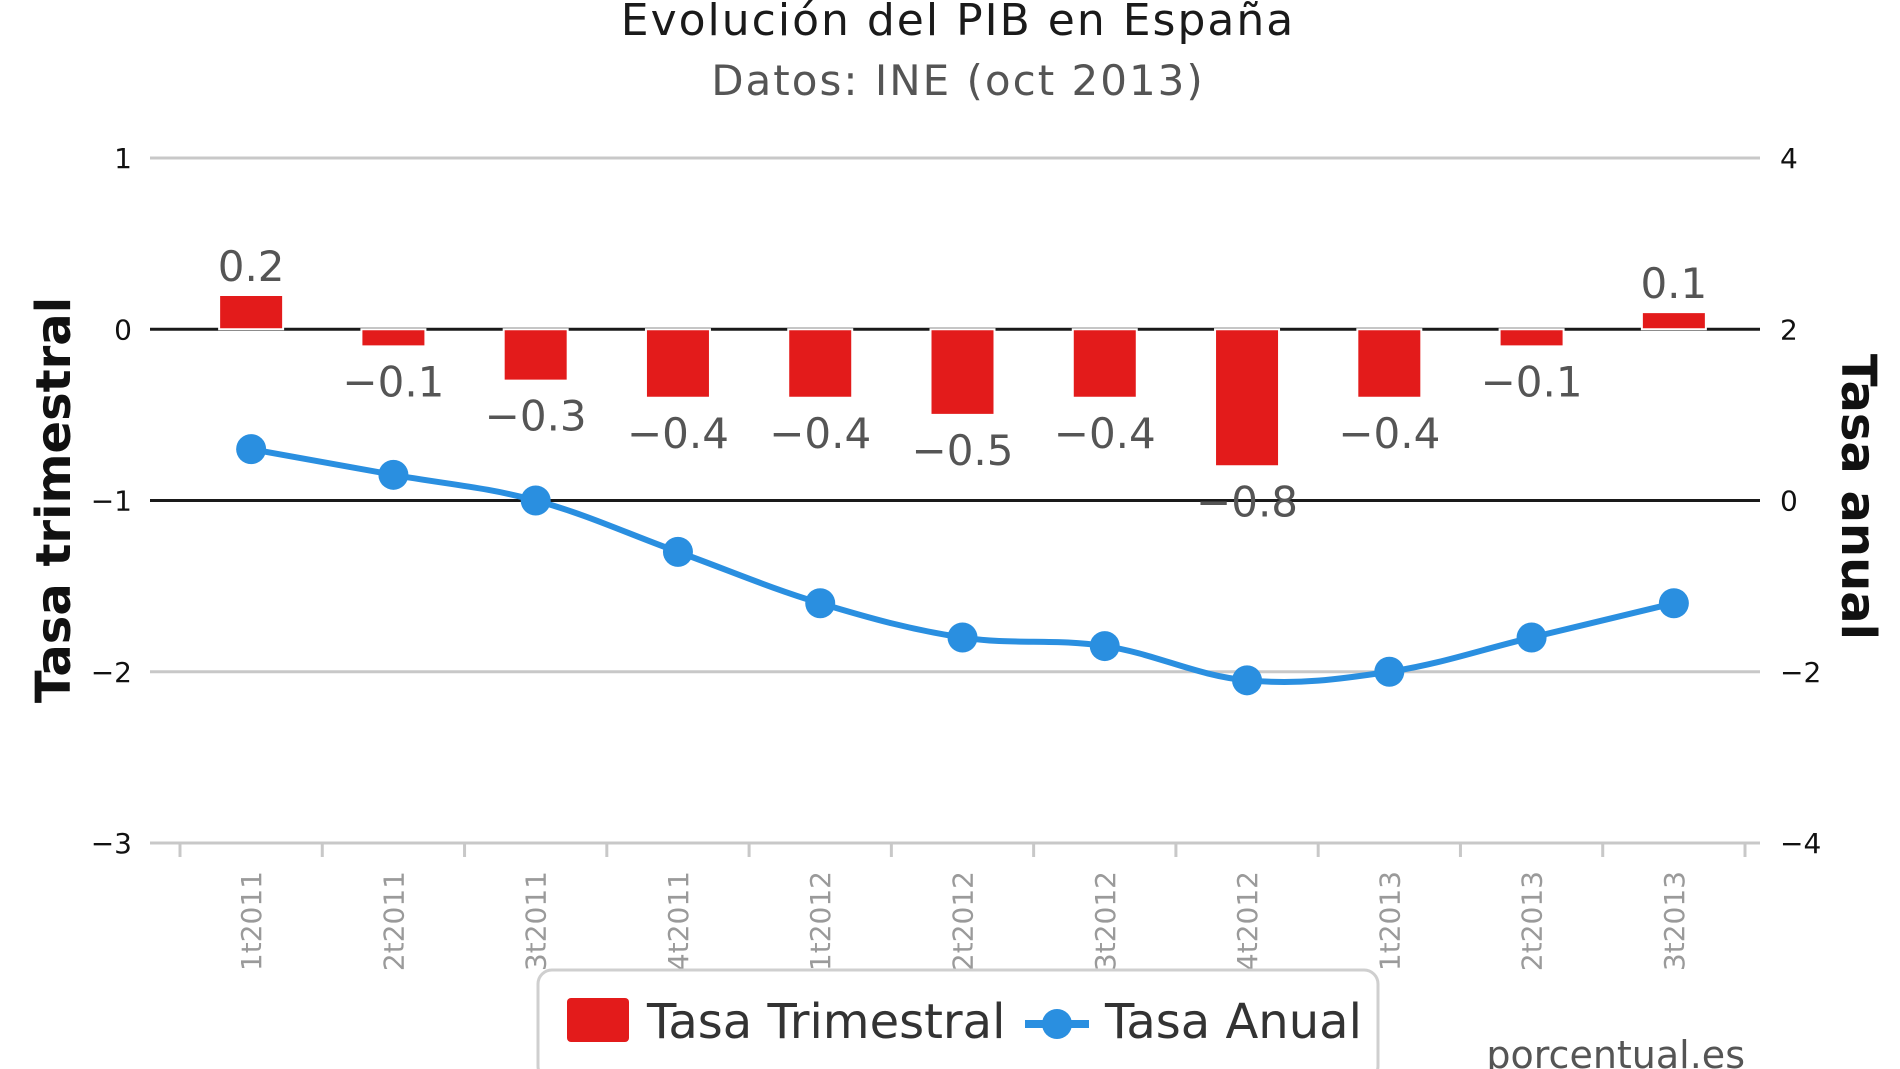 This screenshot has width=1900, height=1069. What do you see at coordinates (825, 1022) in the screenshot?
I see `legend-label-tasa-trimestral: Tasa Trimestral` at bounding box center [825, 1022].